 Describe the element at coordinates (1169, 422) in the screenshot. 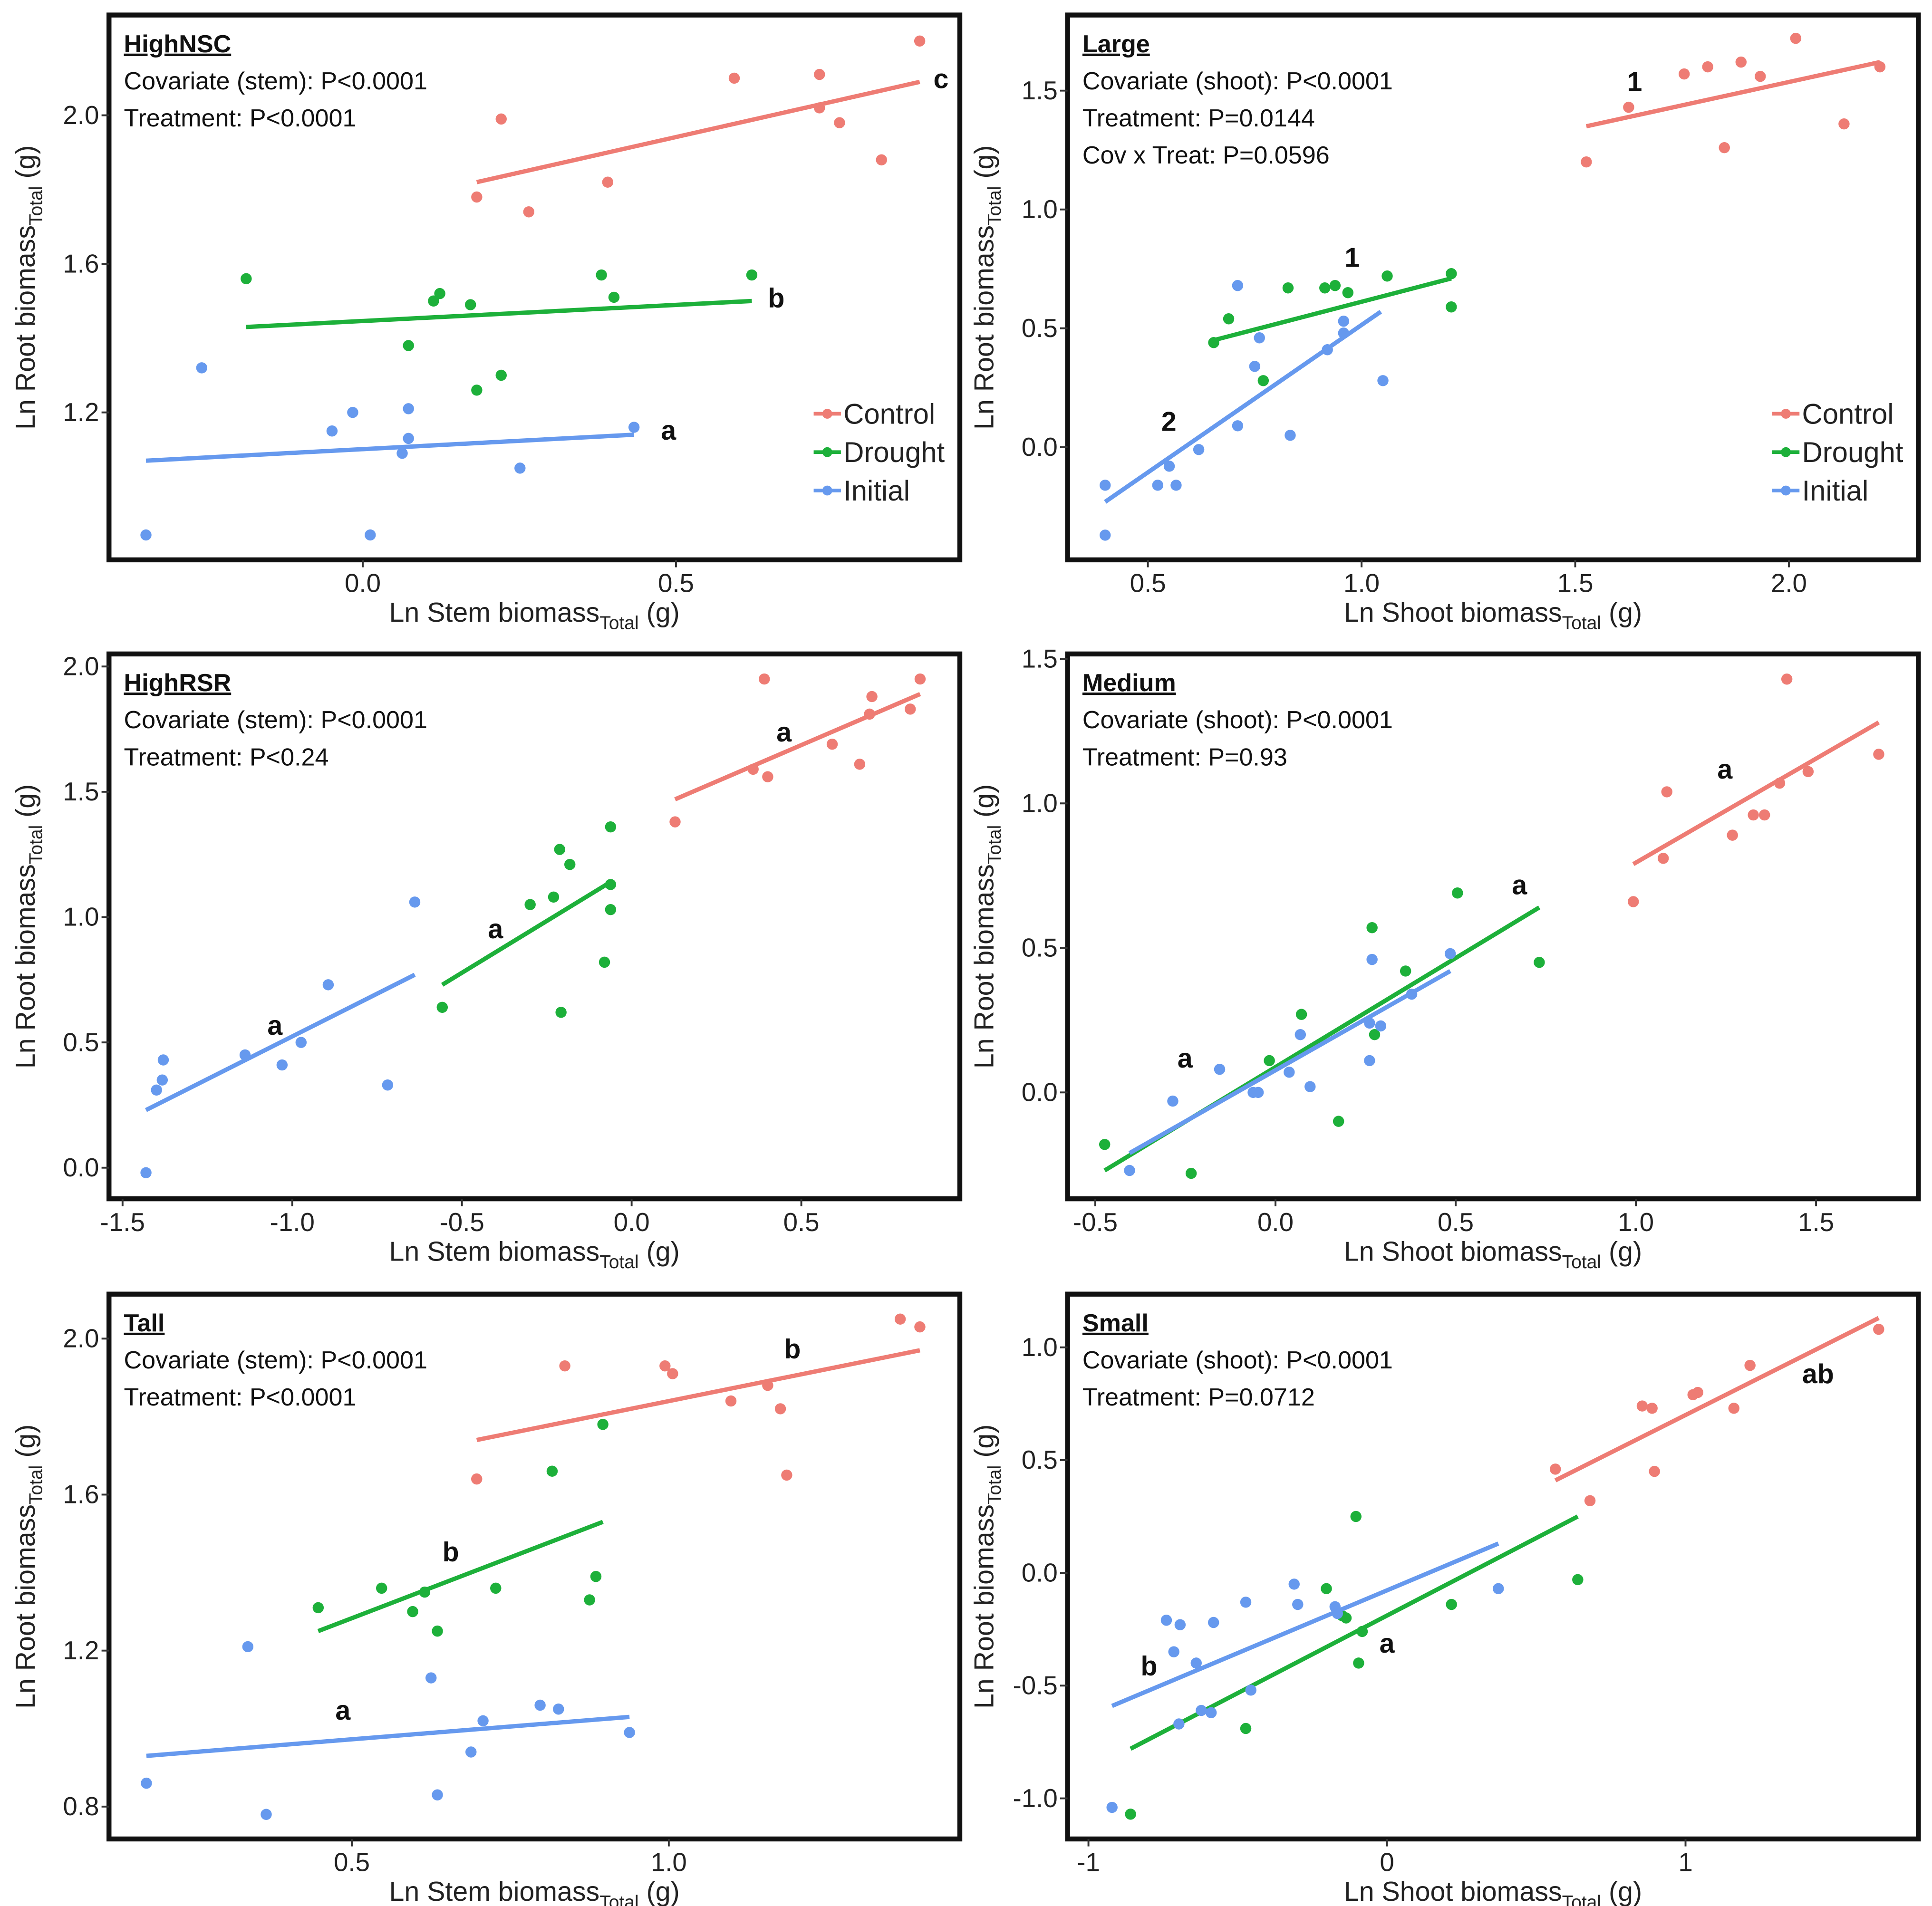

I see `group-letter: 2` at that location.